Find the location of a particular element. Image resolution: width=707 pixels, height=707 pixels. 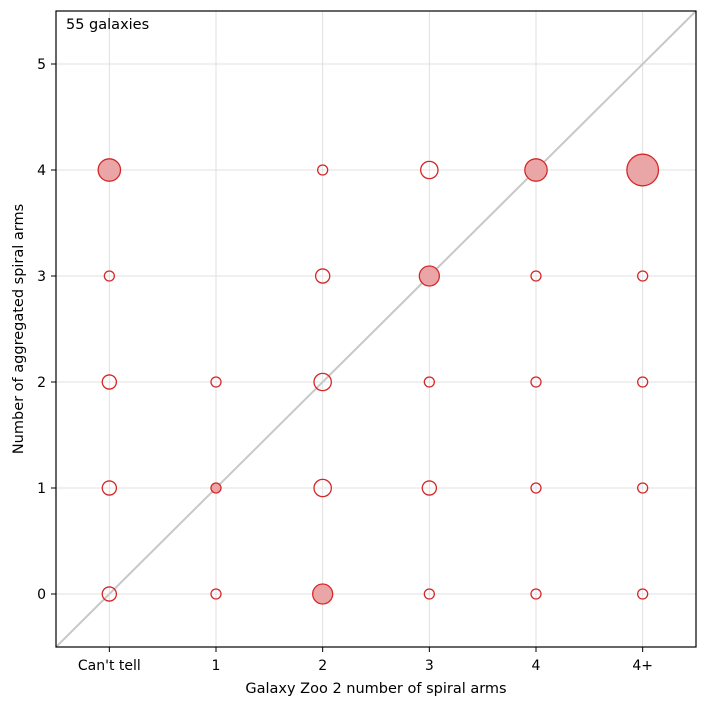

y-tick-label: 4 is located at coordinates (41, 171).